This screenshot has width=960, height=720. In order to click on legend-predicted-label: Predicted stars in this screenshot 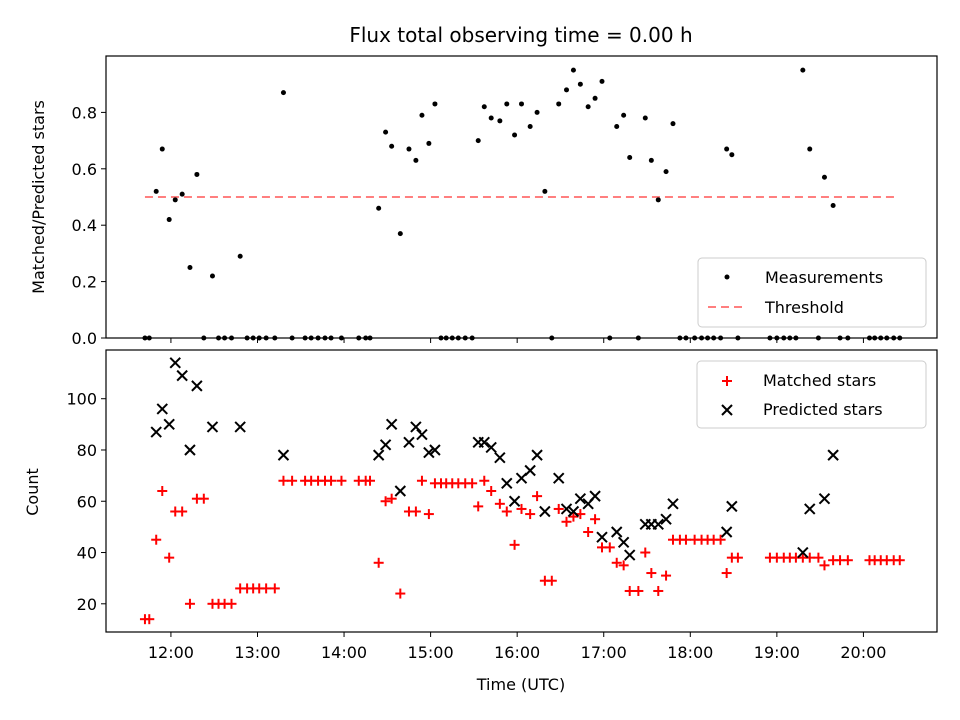, I will do `click(823, 409)`.